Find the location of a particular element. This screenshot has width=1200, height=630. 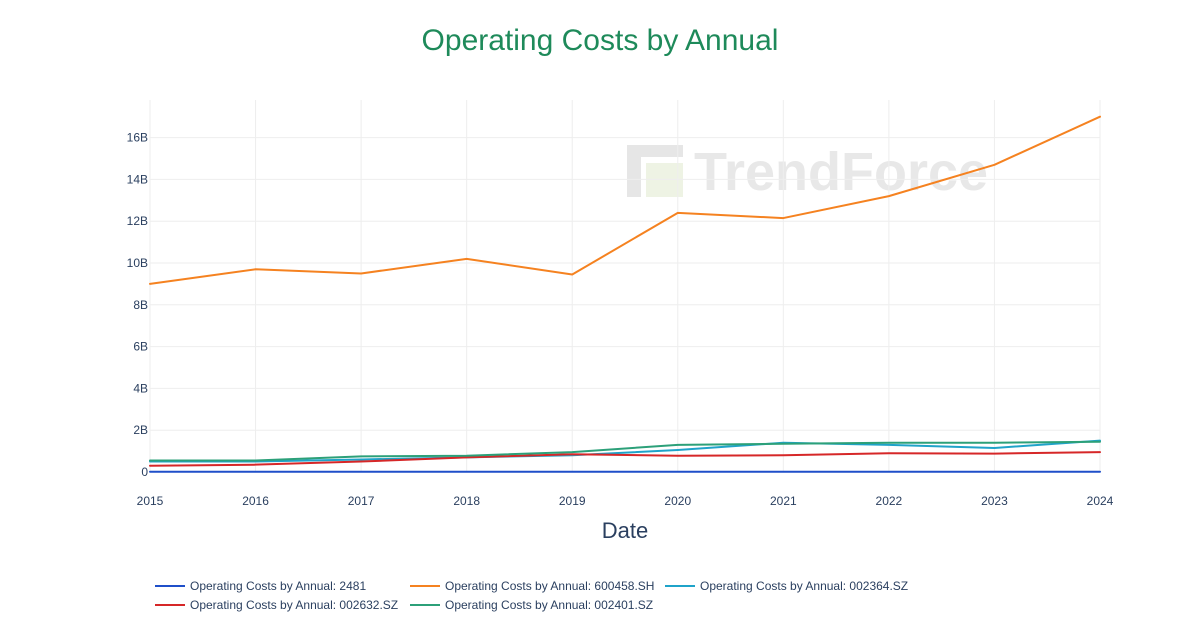

y-tick-label: 4B is located at coordinates (140, 388).